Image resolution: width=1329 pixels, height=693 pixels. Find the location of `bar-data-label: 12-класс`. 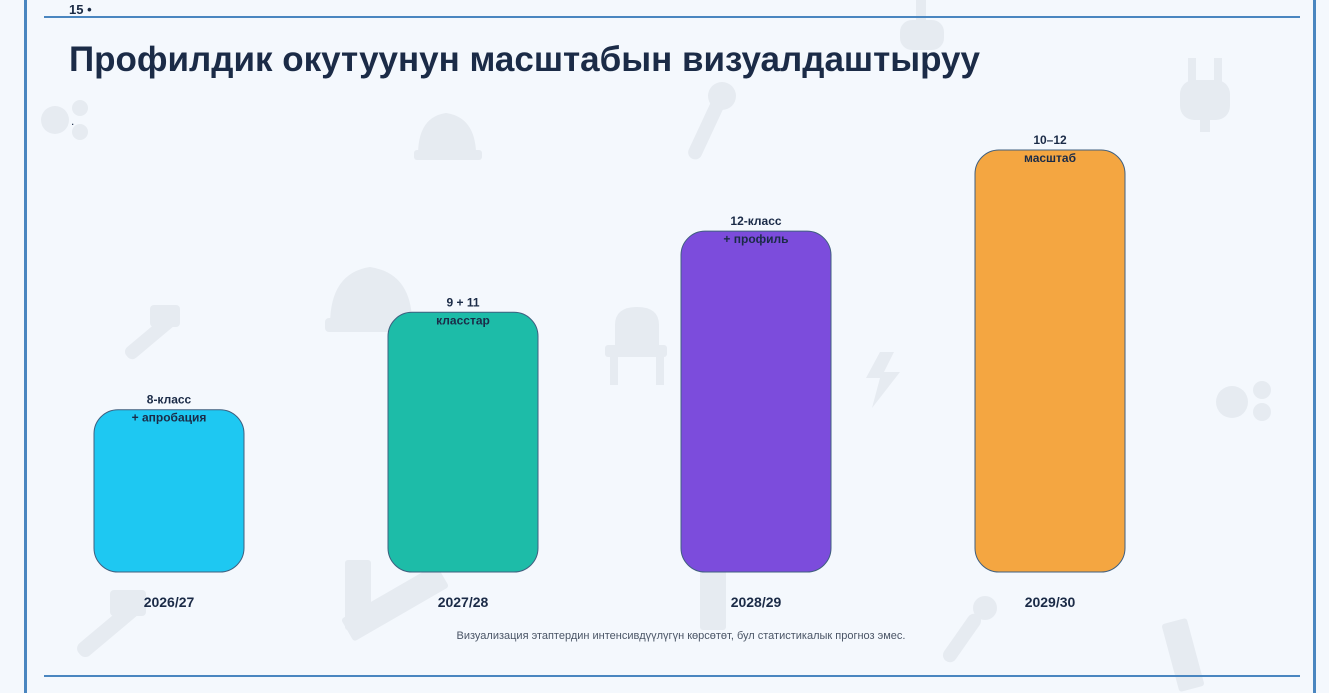

bar-data-label: 12-класс is located at coordinates (755, 221).